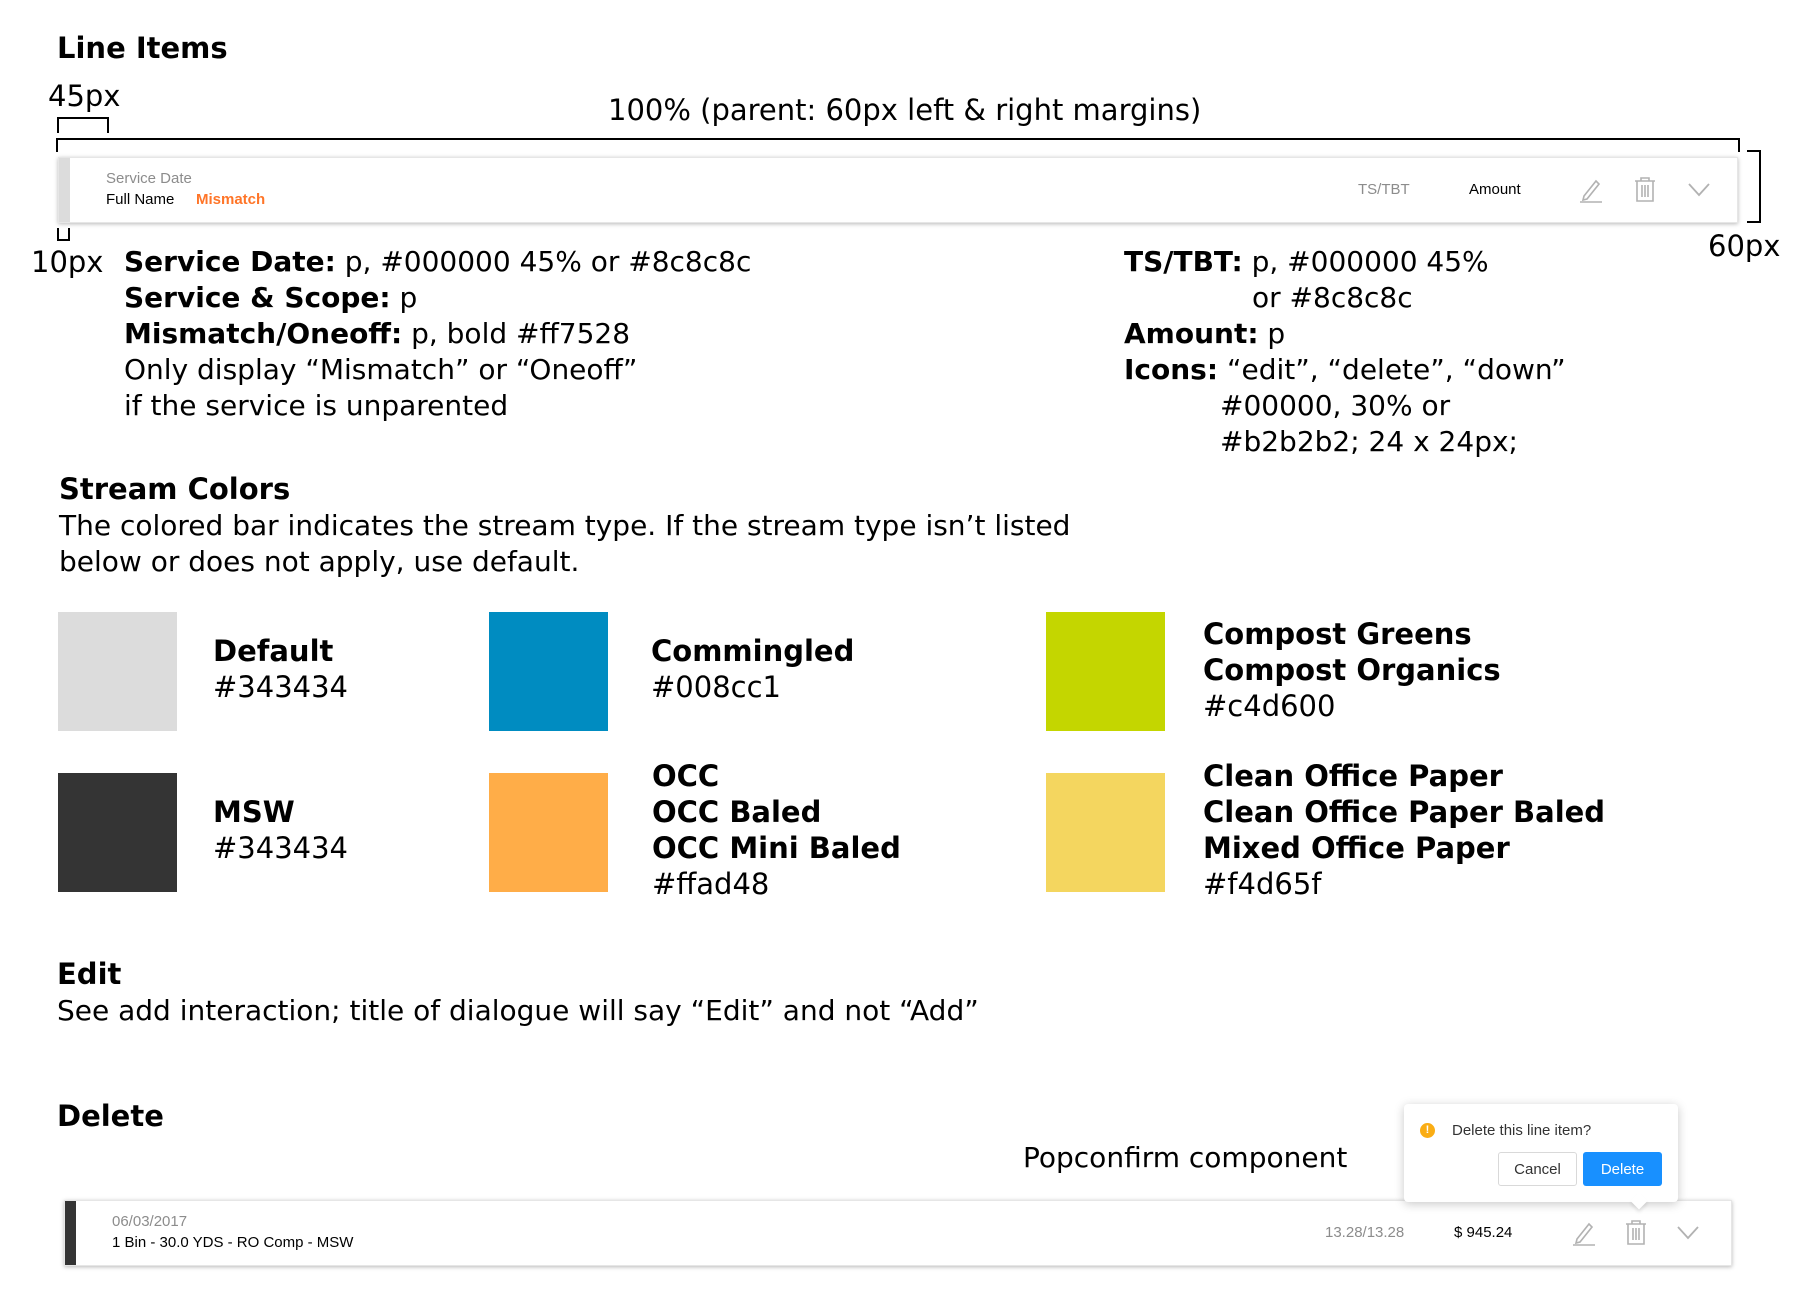  I want to click on mismatch-label: Mismatch, so click(231, 199).